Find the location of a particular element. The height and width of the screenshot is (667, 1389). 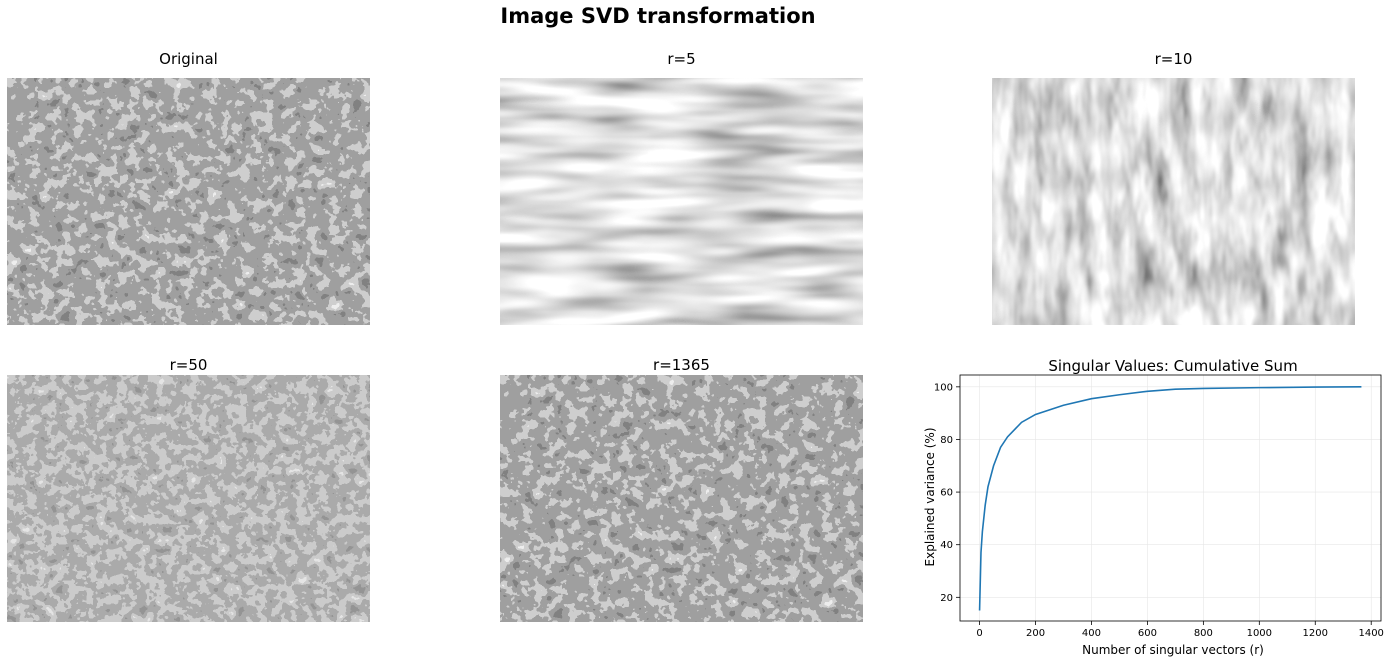

panel-title-r1365: r=1365 is located at coordinates (681, 365).